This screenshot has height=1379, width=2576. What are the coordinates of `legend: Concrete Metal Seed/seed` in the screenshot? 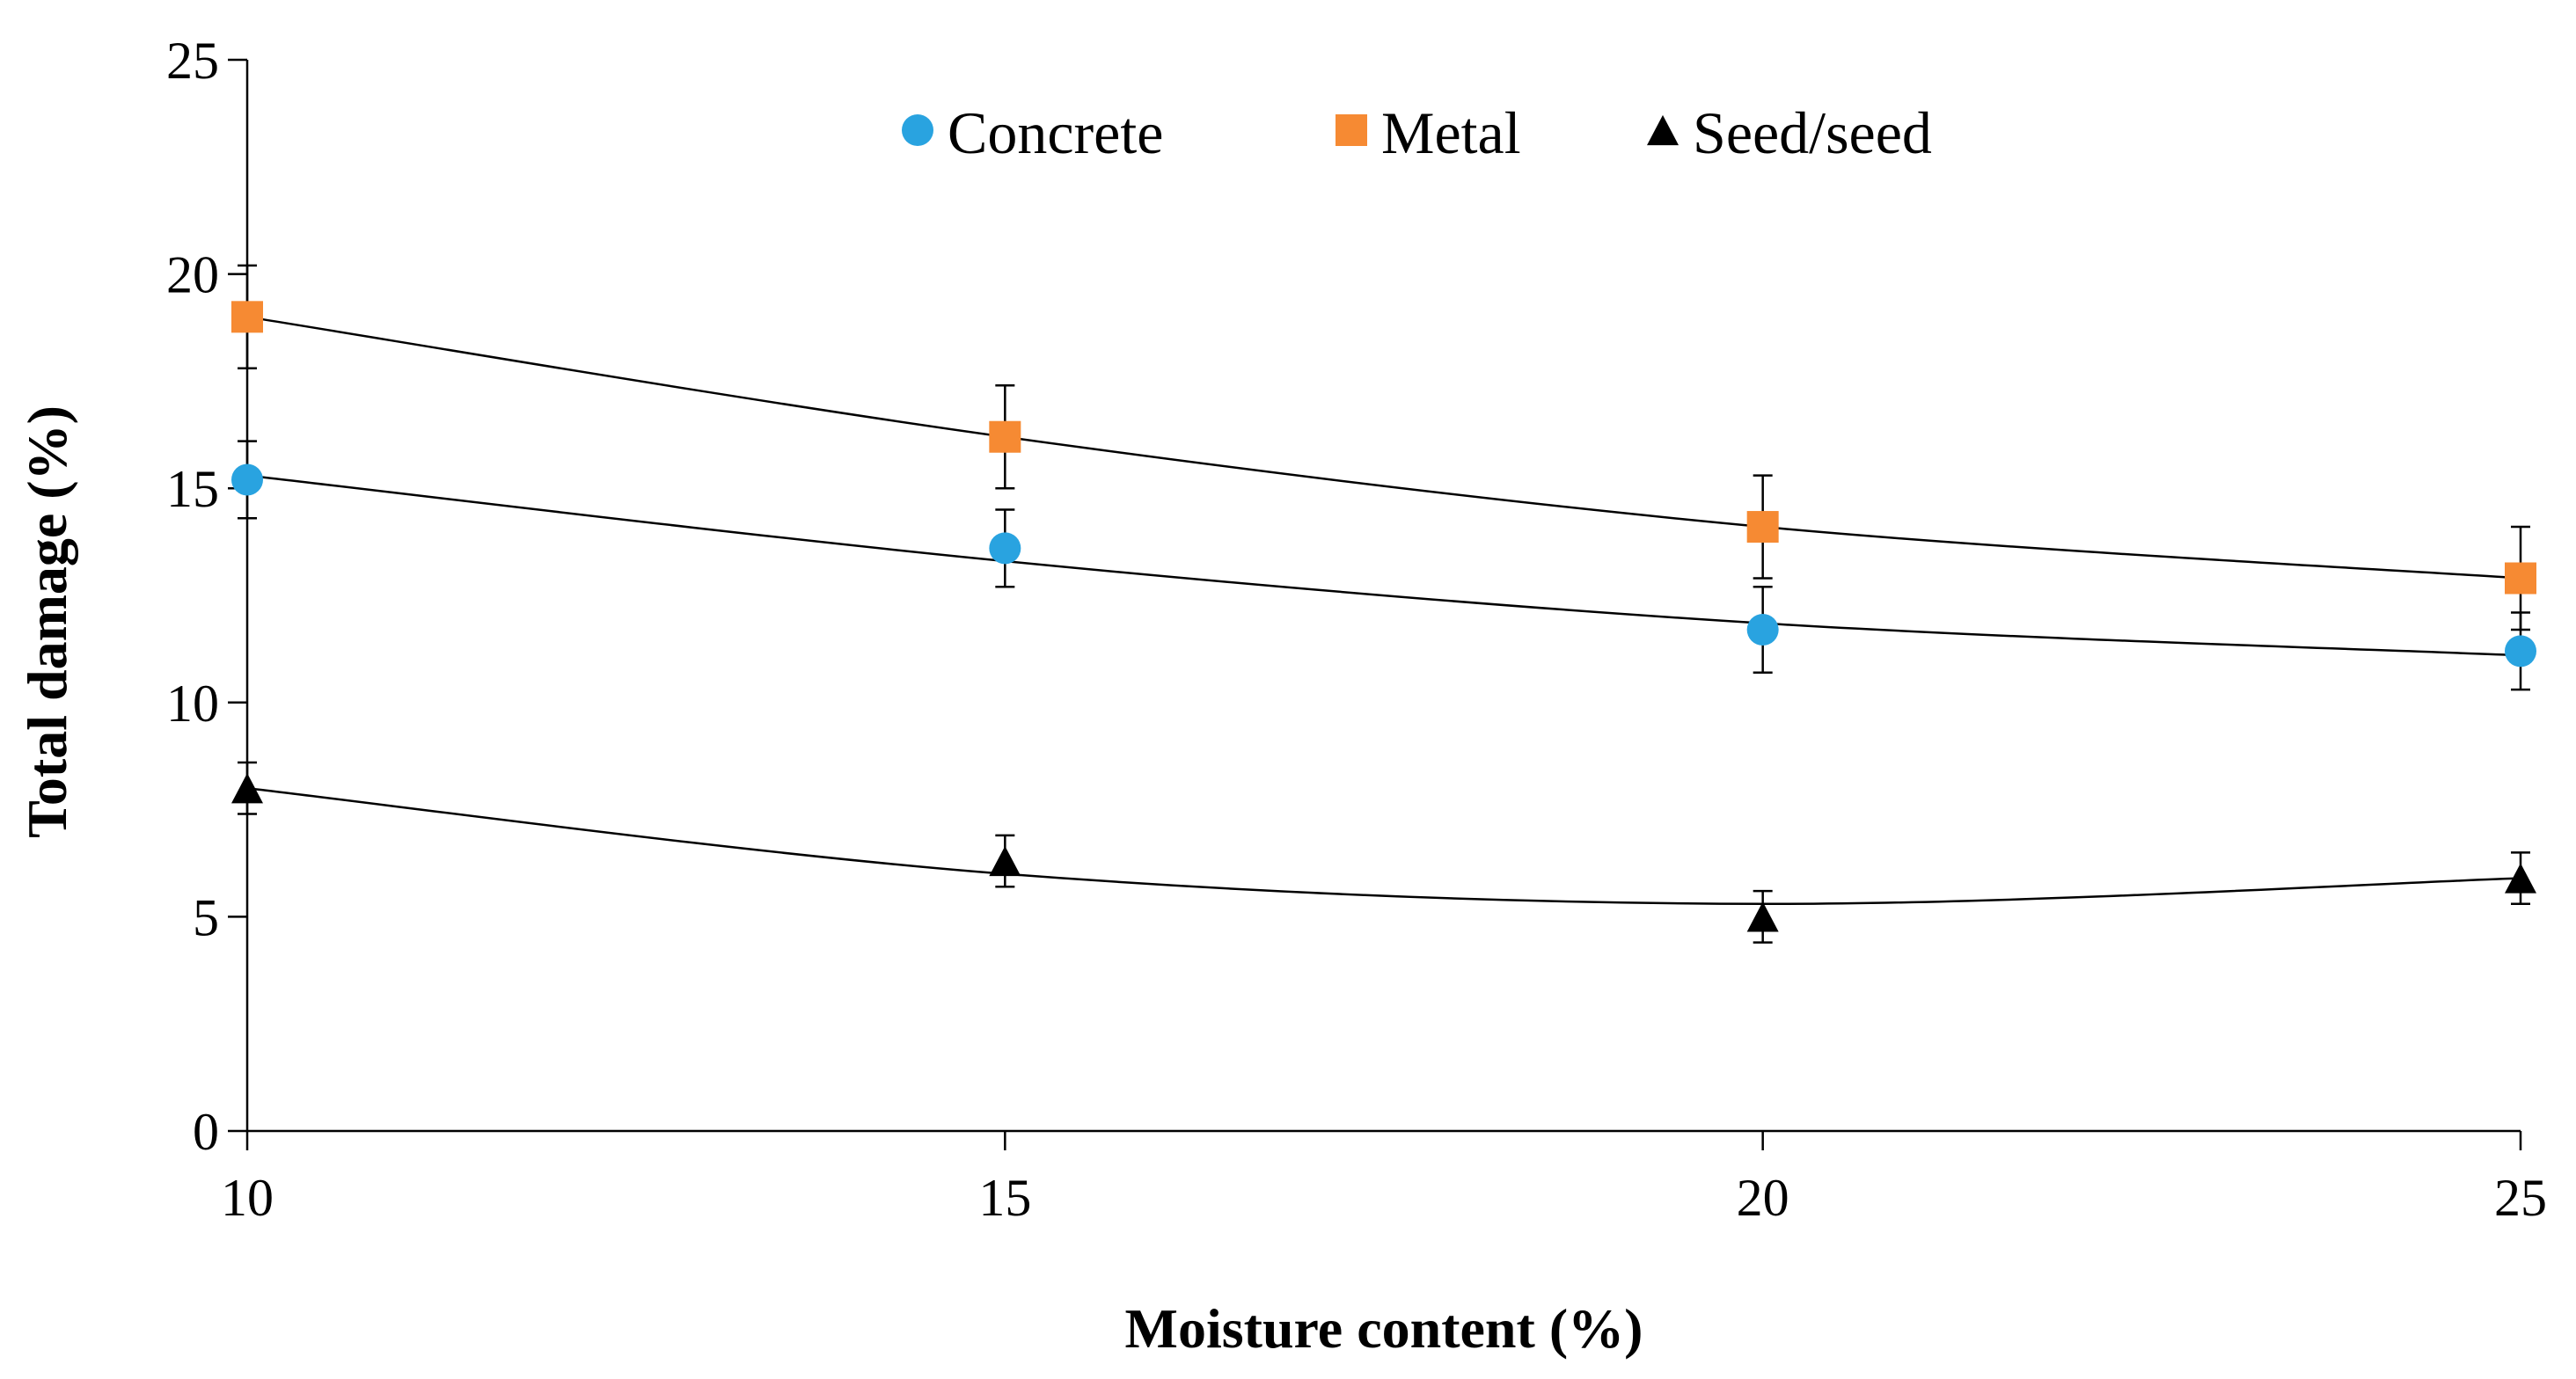 It's located at (1417, 133).